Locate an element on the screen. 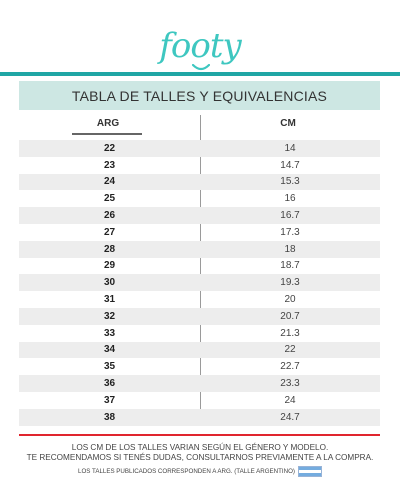 The width and height of the screenshot is (400, 500). table-row: 28 18 is located at coordinates (199, 249).